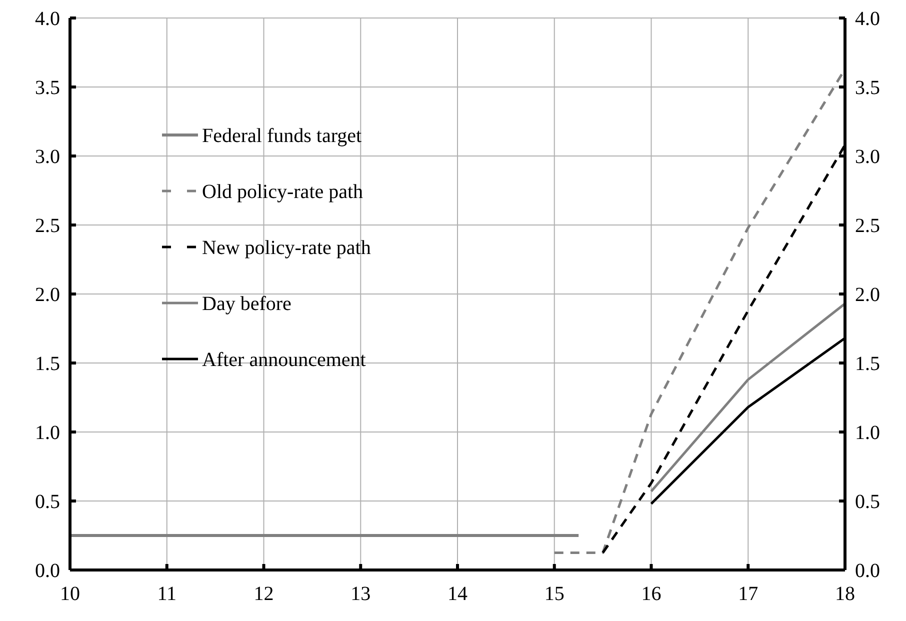 The height and width of the screenshot is (621, 906). Describe the element at coordinates (247, 304) in the screenshot. I see `legend-label: Day before` at that location.